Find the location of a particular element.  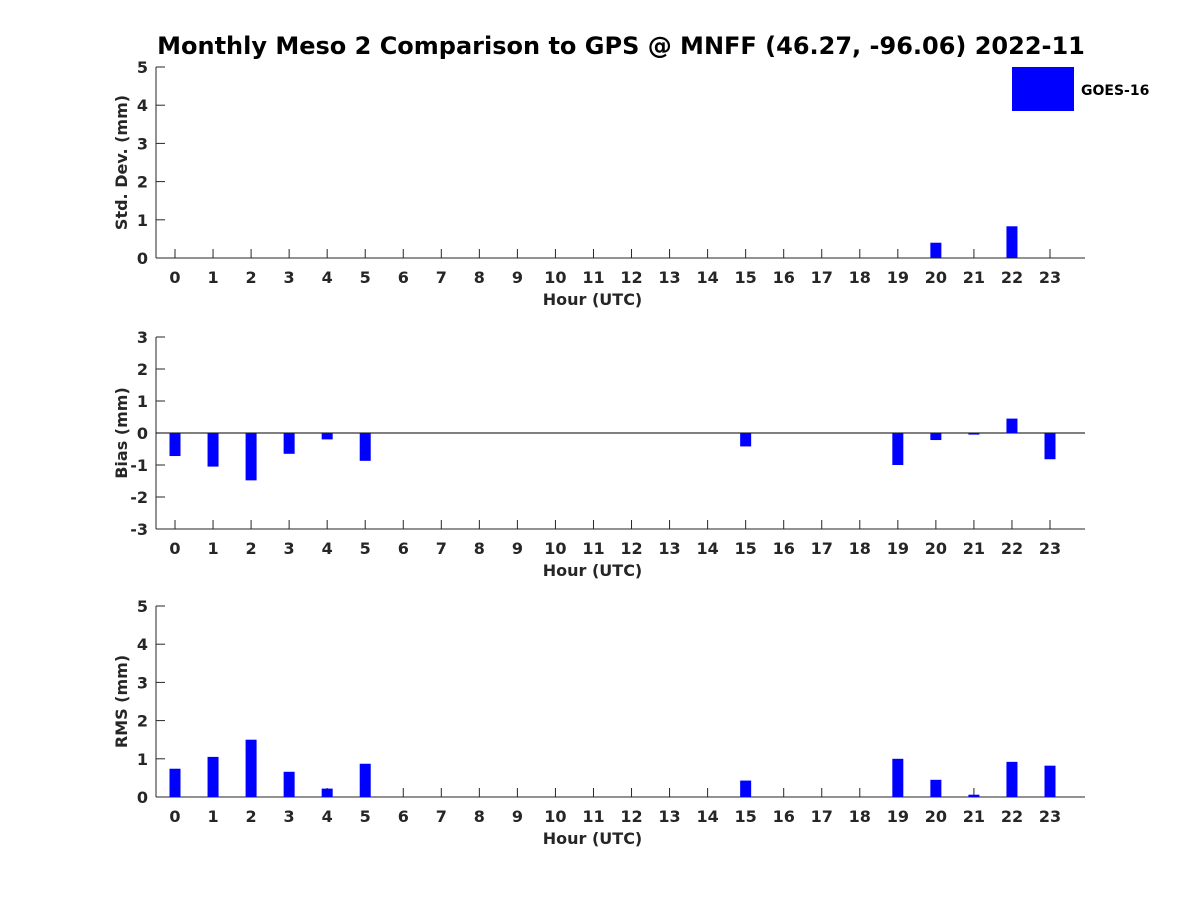

x-tick-label: 7 is located at coordinates (441, 548).